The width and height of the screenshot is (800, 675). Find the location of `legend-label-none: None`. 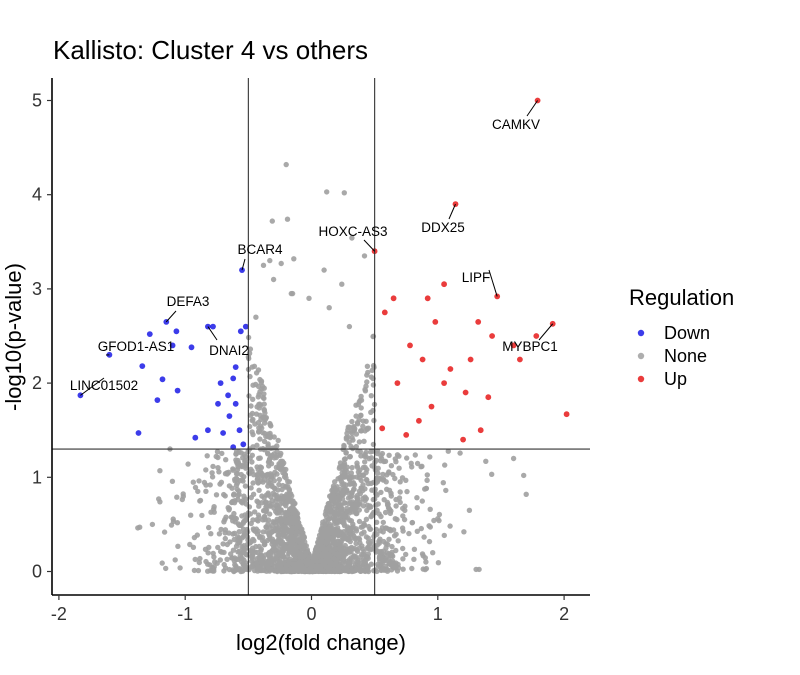

legend-label-none: None is located at coordinates (685, 356).